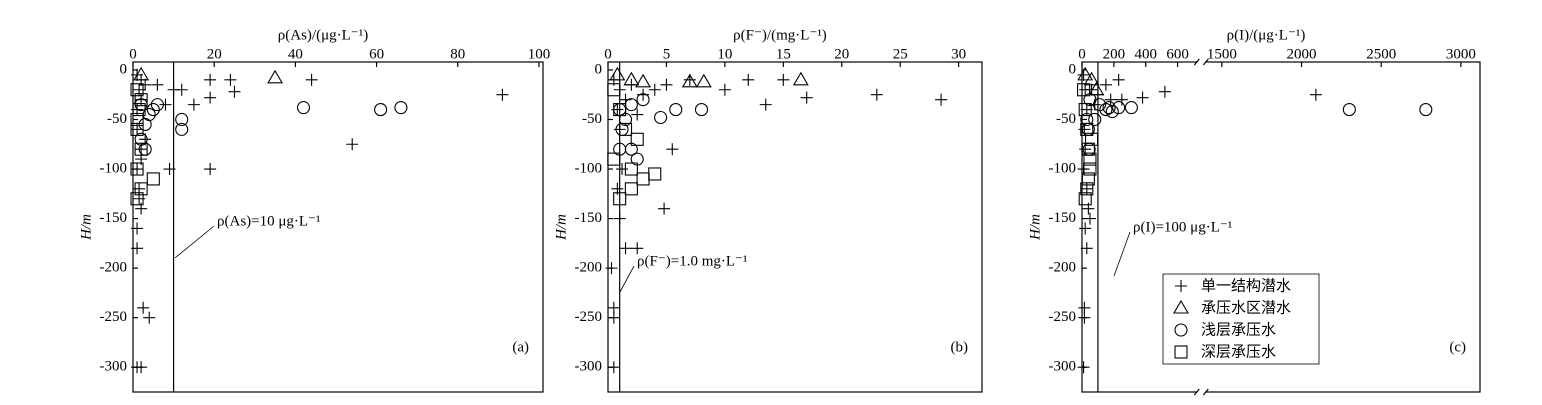 This screenshot has height=405, width=1542. I want to click on y-axis-title: H/m, so click(86, 227).